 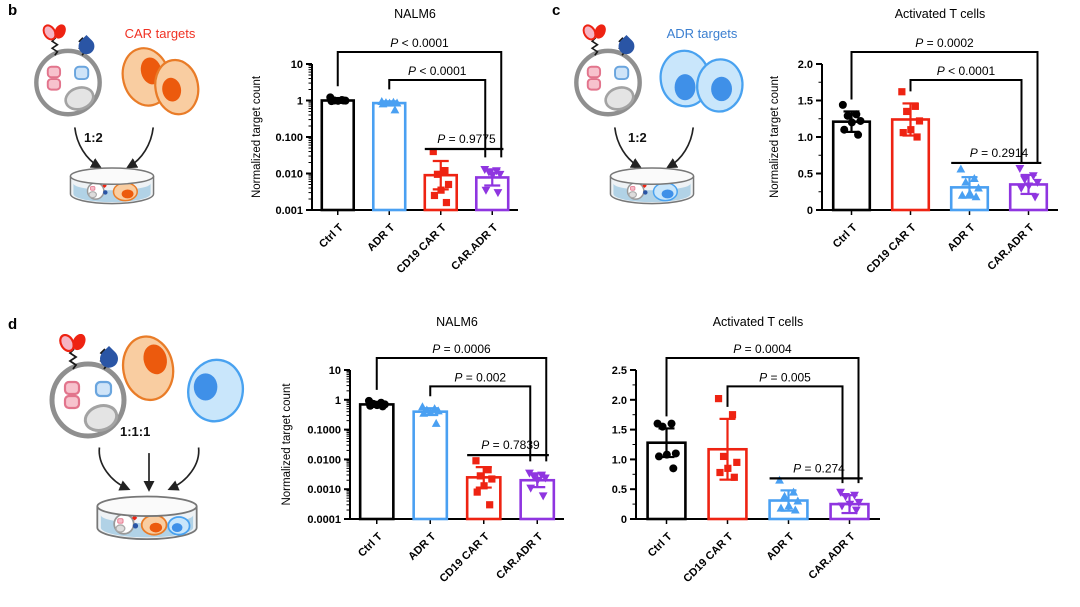 I want to click on svg-text: 2.5, so click(x=619, y=371).